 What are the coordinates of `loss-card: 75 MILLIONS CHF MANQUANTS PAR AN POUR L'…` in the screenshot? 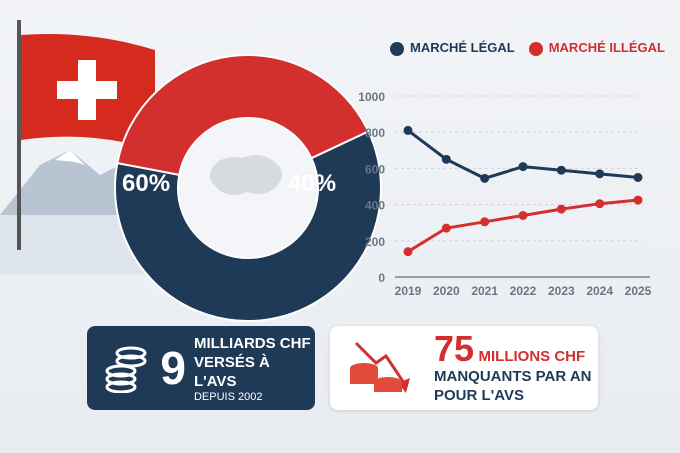 It's located at (464, 368).